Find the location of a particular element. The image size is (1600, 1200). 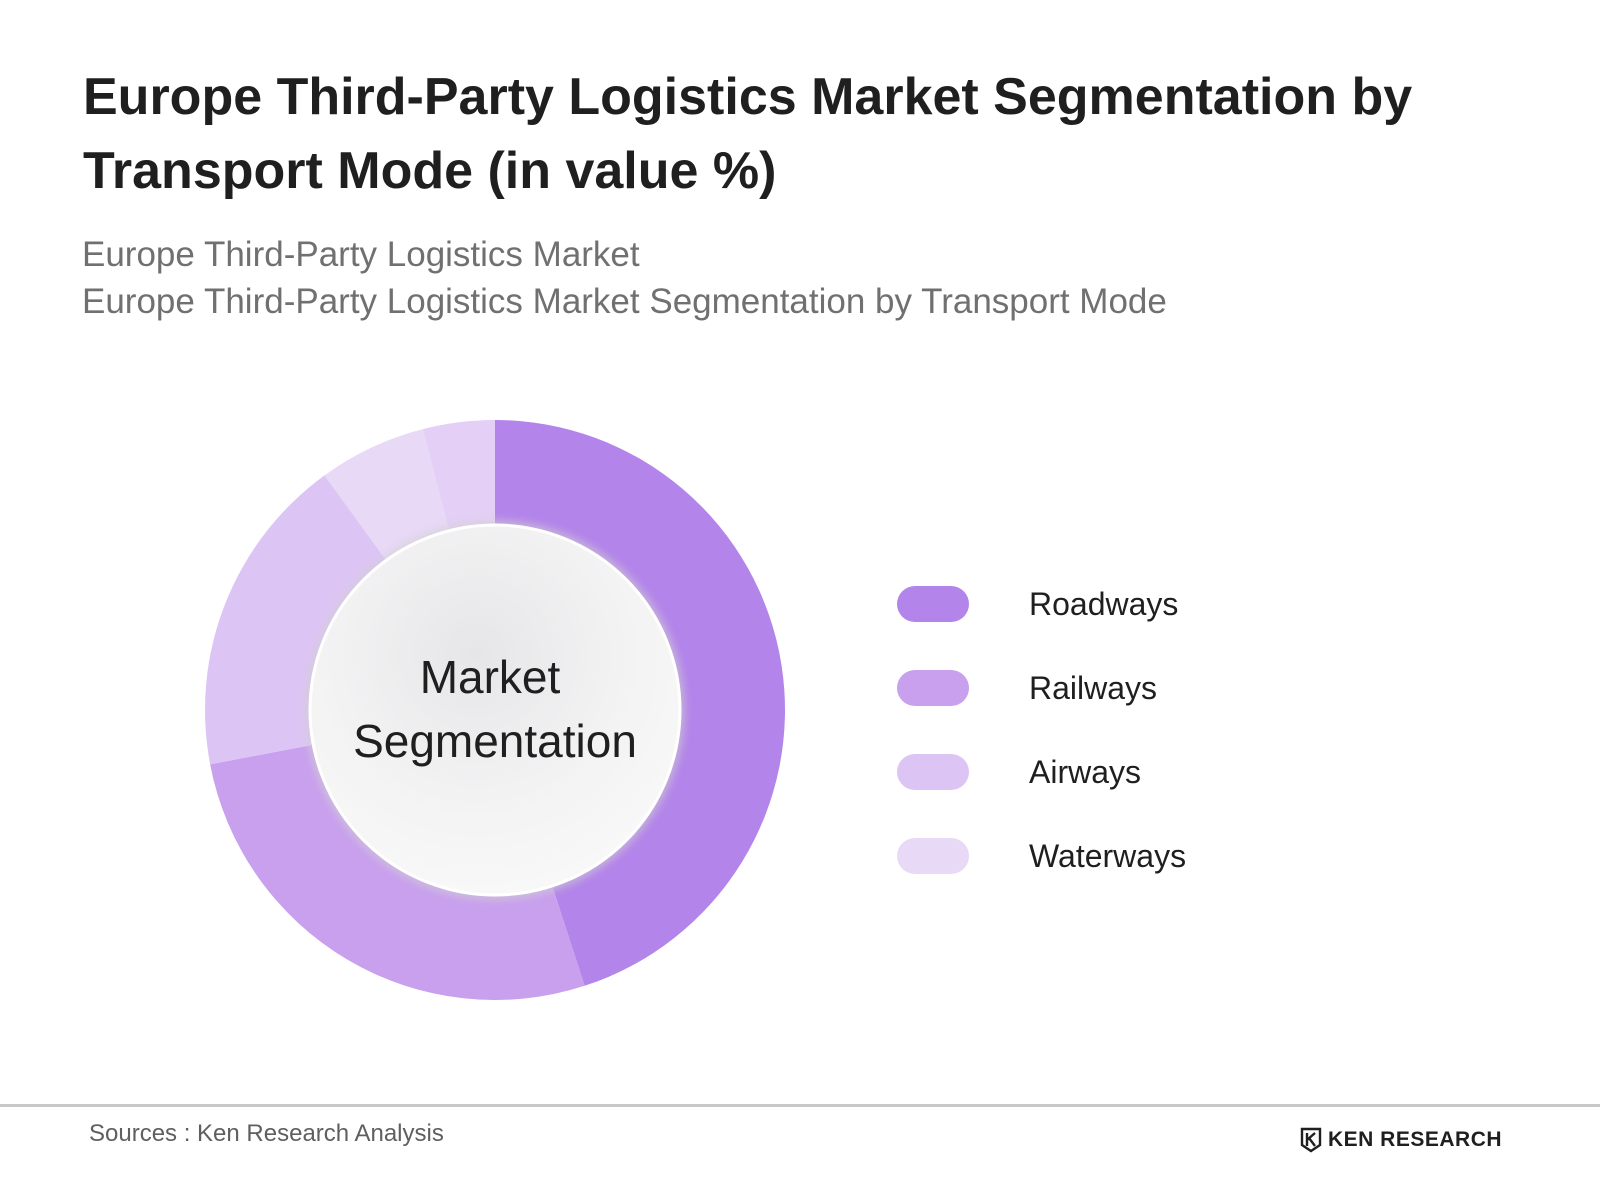

legend-swatch-airways is located at coordinates (933, 772).